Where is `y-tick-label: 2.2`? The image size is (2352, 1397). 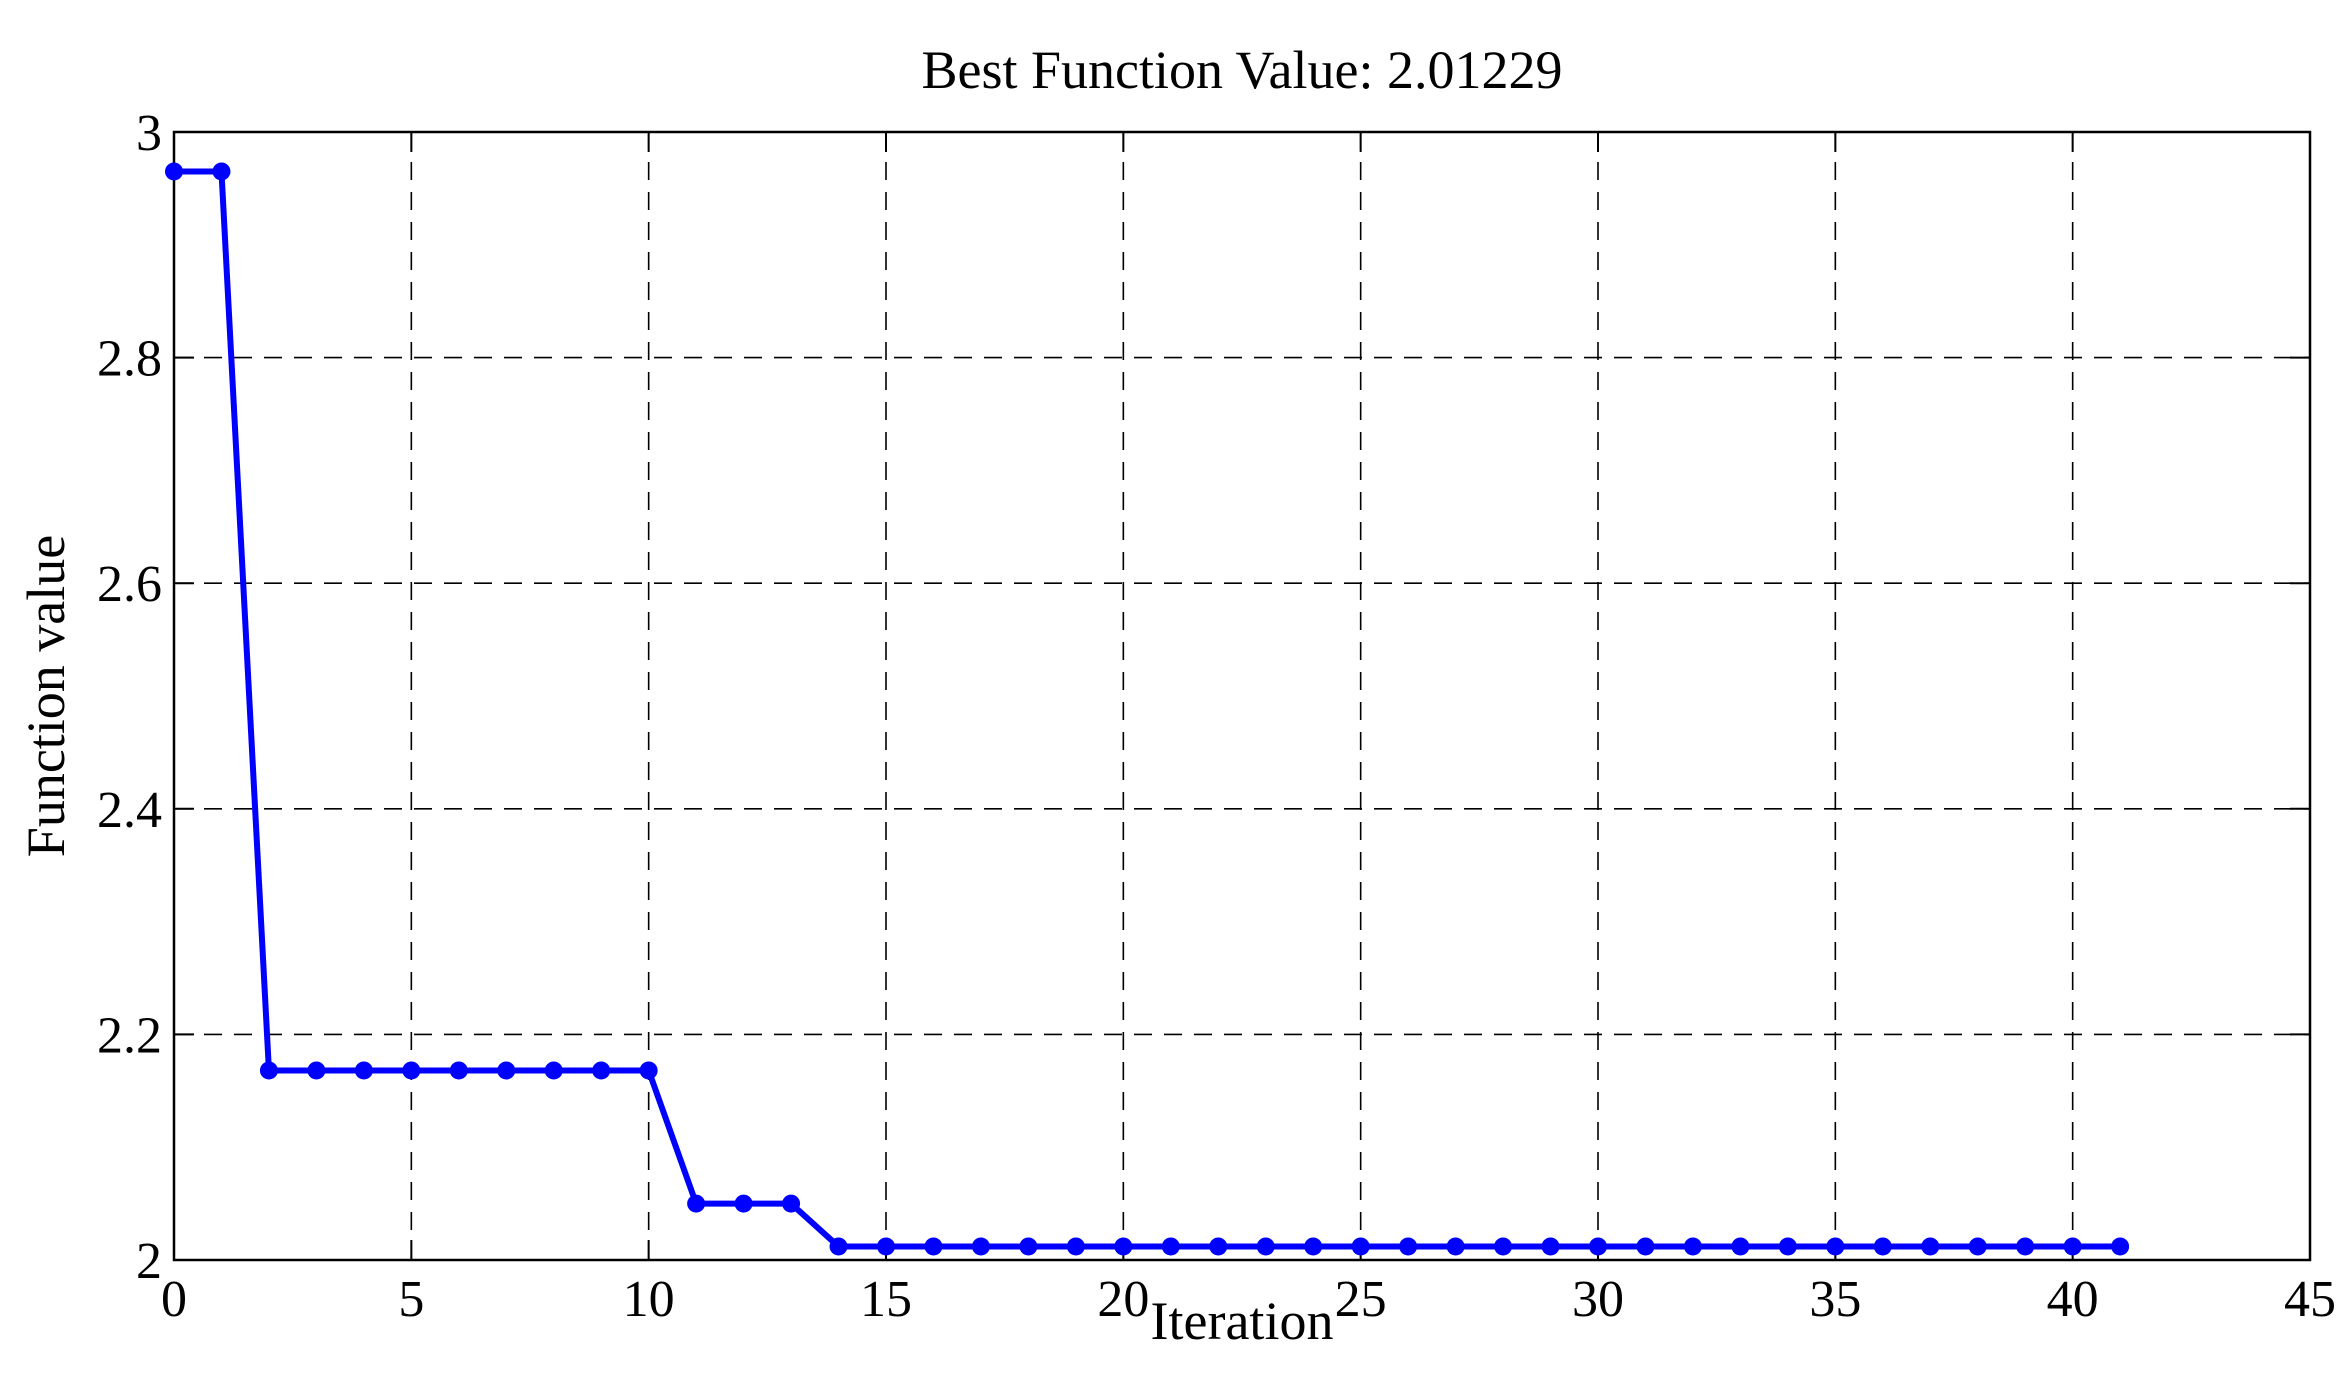 y-tick-label: 2.2 is located at coordinates (129, 1035).